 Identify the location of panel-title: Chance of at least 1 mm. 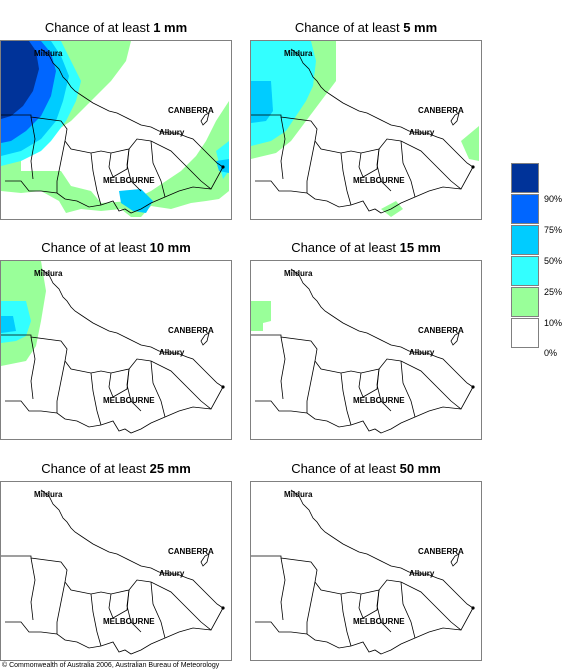
(116, 28).